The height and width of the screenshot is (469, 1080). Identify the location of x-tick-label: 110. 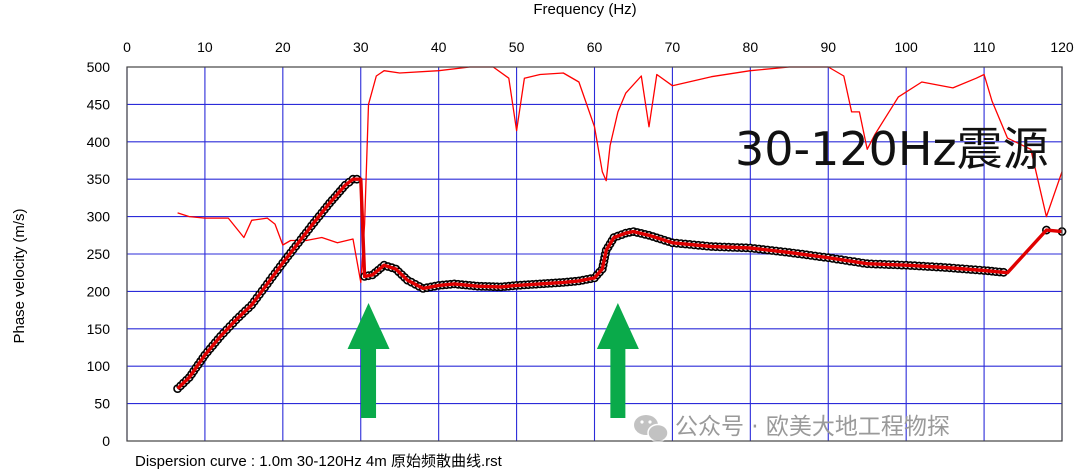
(984, 47).